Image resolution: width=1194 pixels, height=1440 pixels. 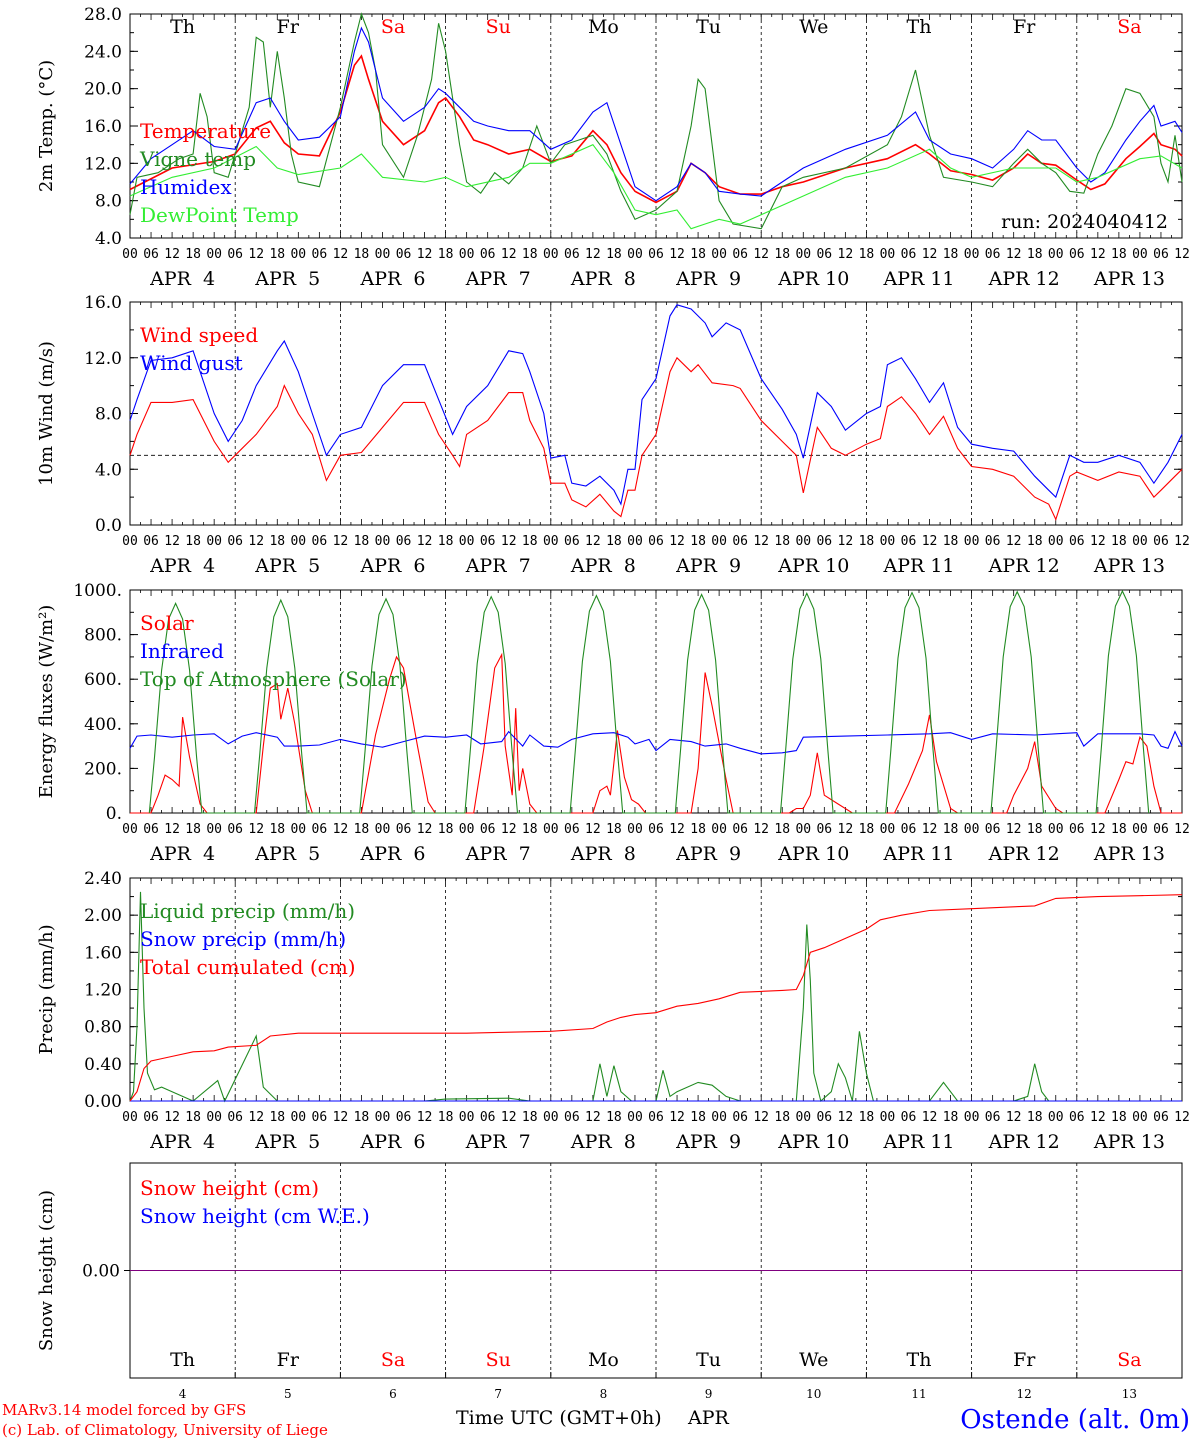 What do you see at coordinates (604, 1394) in the screenshot?
I see `day-number: 8` at bounding box center [604, 1394].